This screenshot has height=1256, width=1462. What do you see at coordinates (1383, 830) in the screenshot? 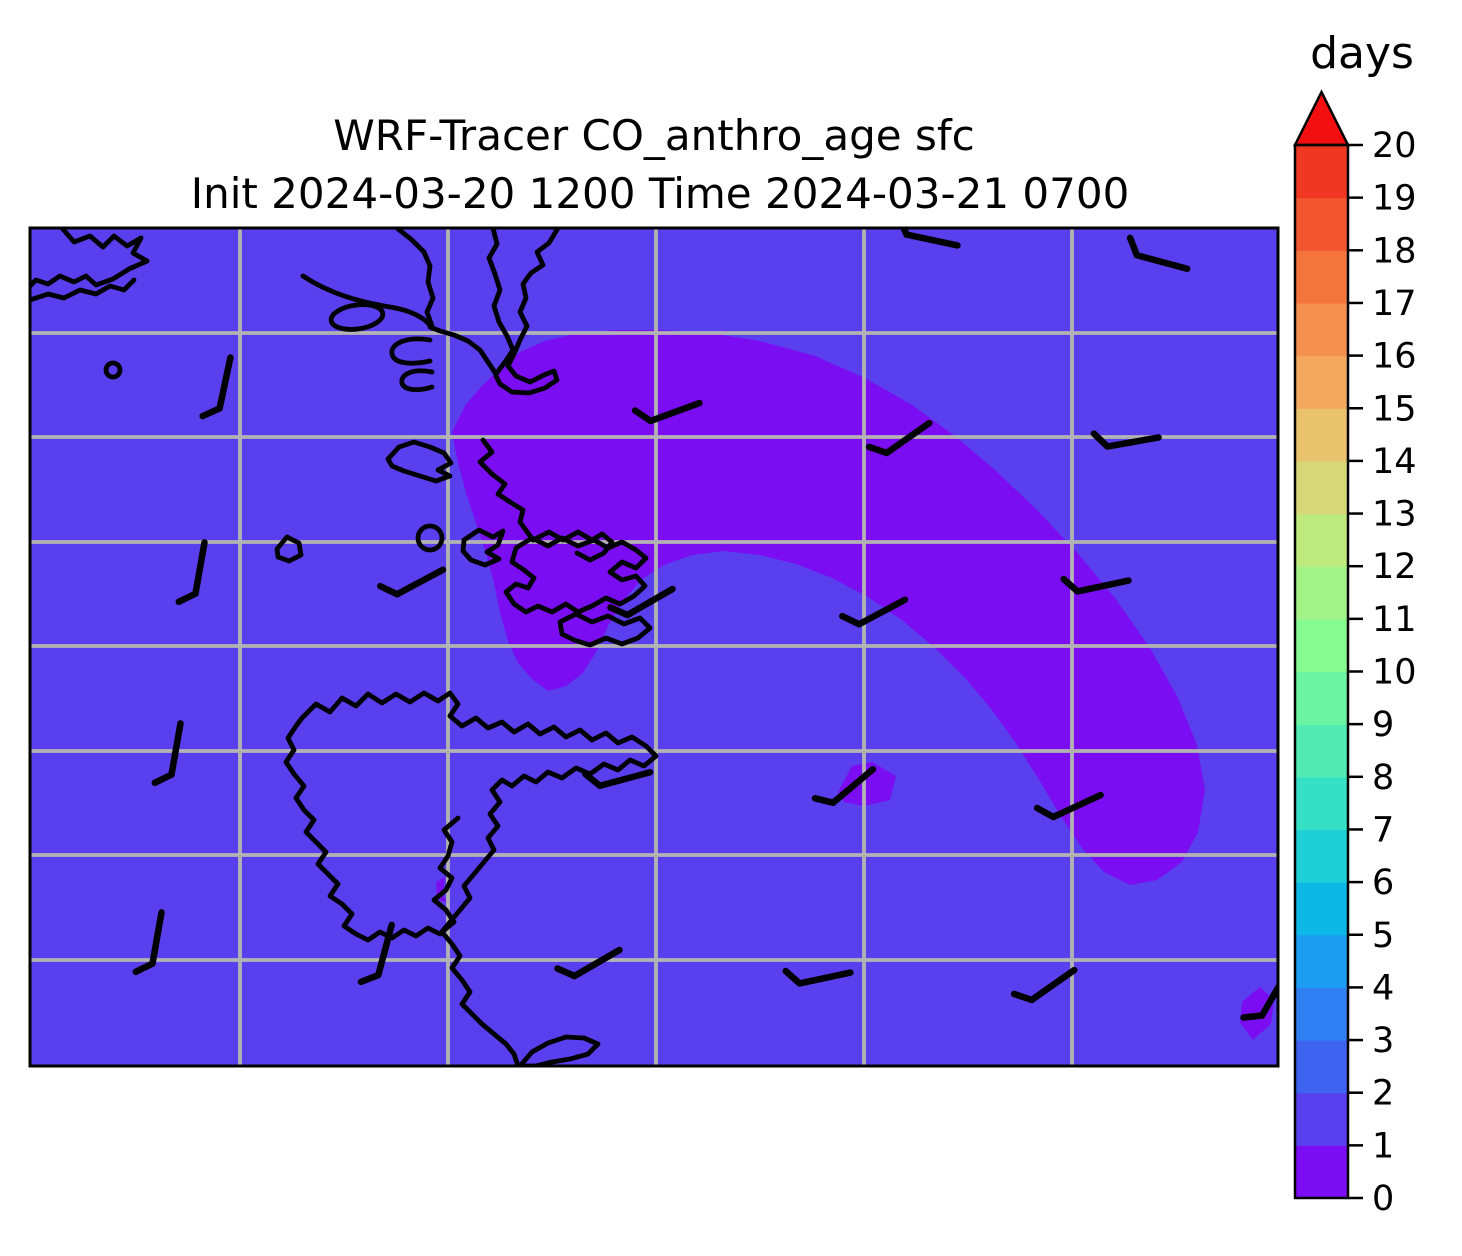
I see `colorbar-tick-label: 7` at bounding box center [1383, 830].